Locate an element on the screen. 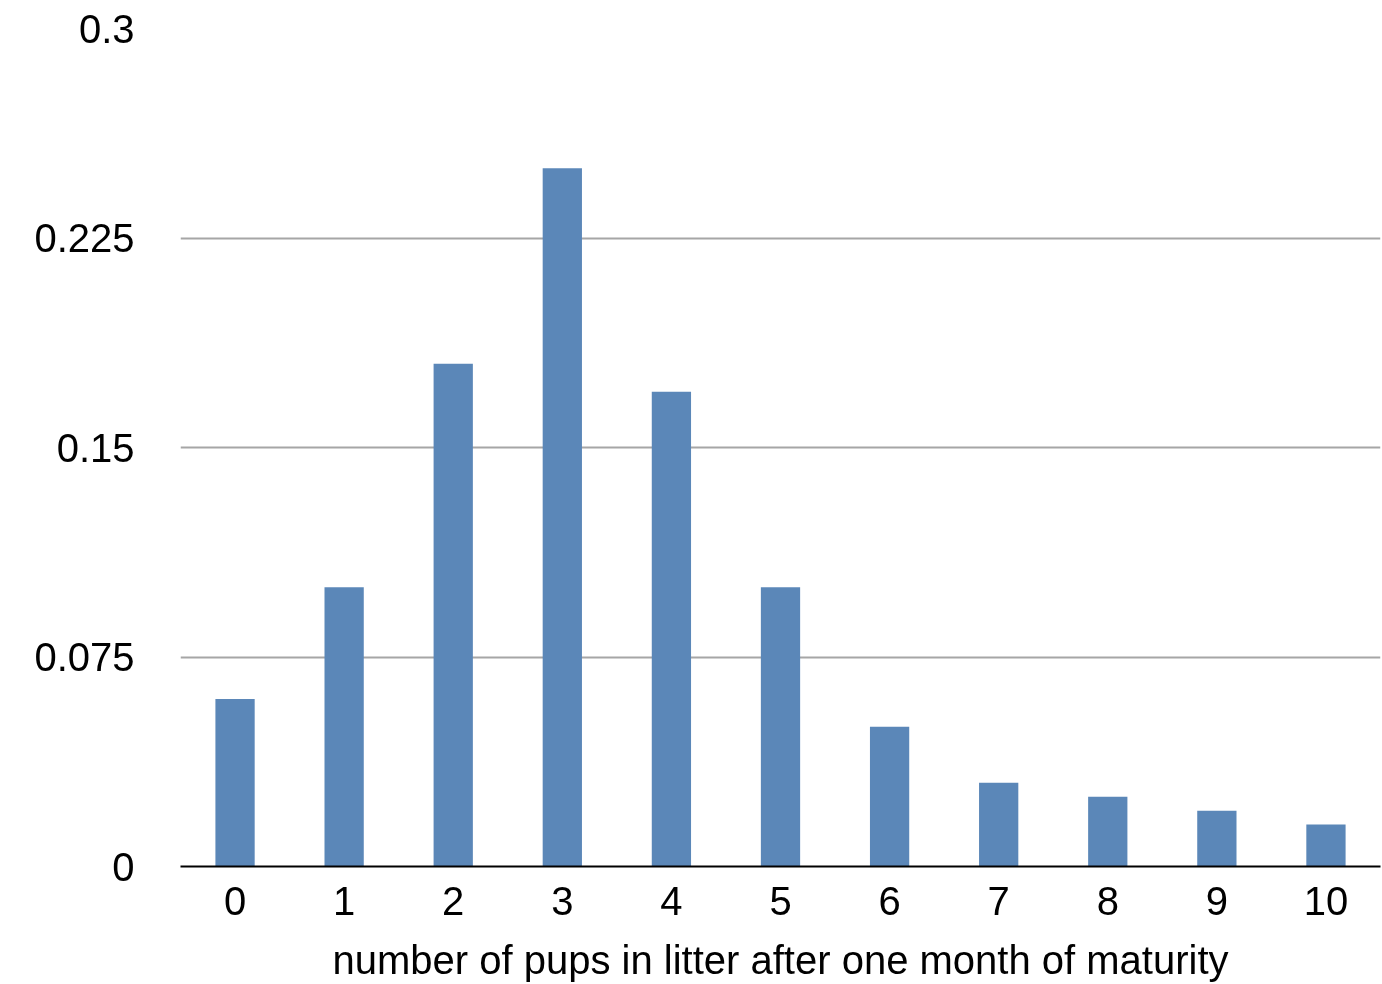  x-tick-label: 8 is located at coordinates (1107, 900).